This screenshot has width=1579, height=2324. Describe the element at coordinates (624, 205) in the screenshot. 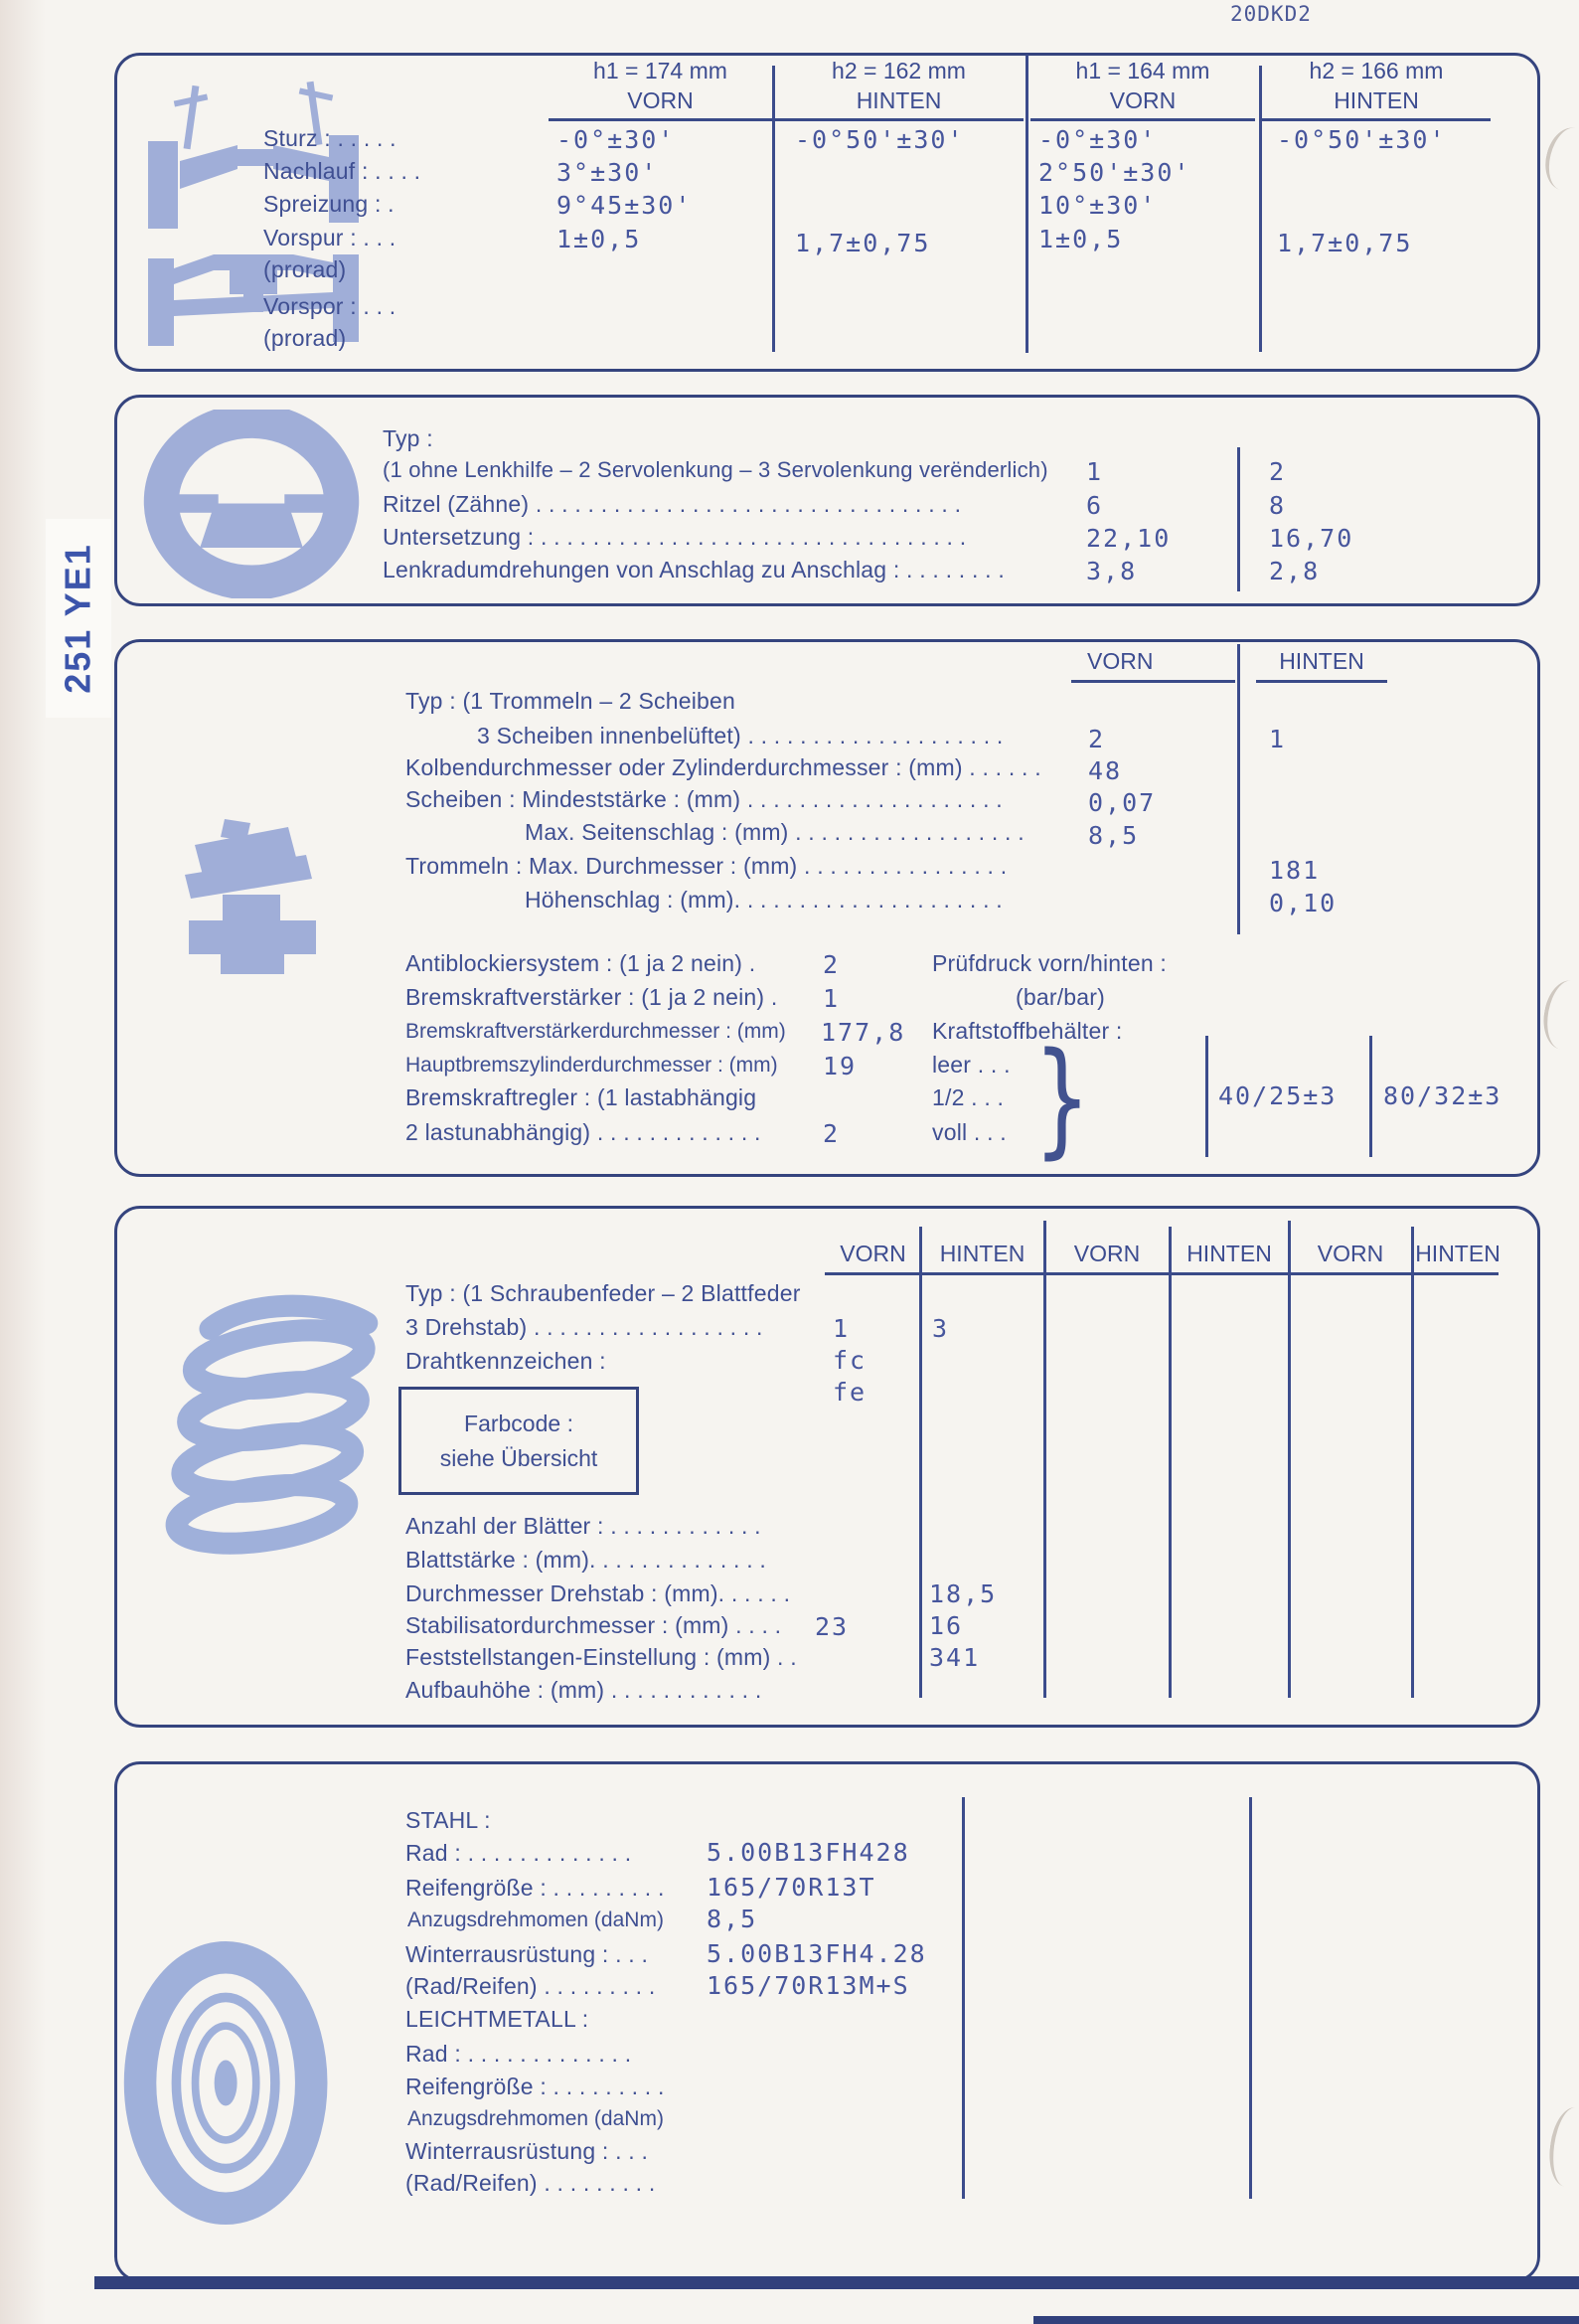

I see `spreizung-c1: 9°45±30'` at that location.